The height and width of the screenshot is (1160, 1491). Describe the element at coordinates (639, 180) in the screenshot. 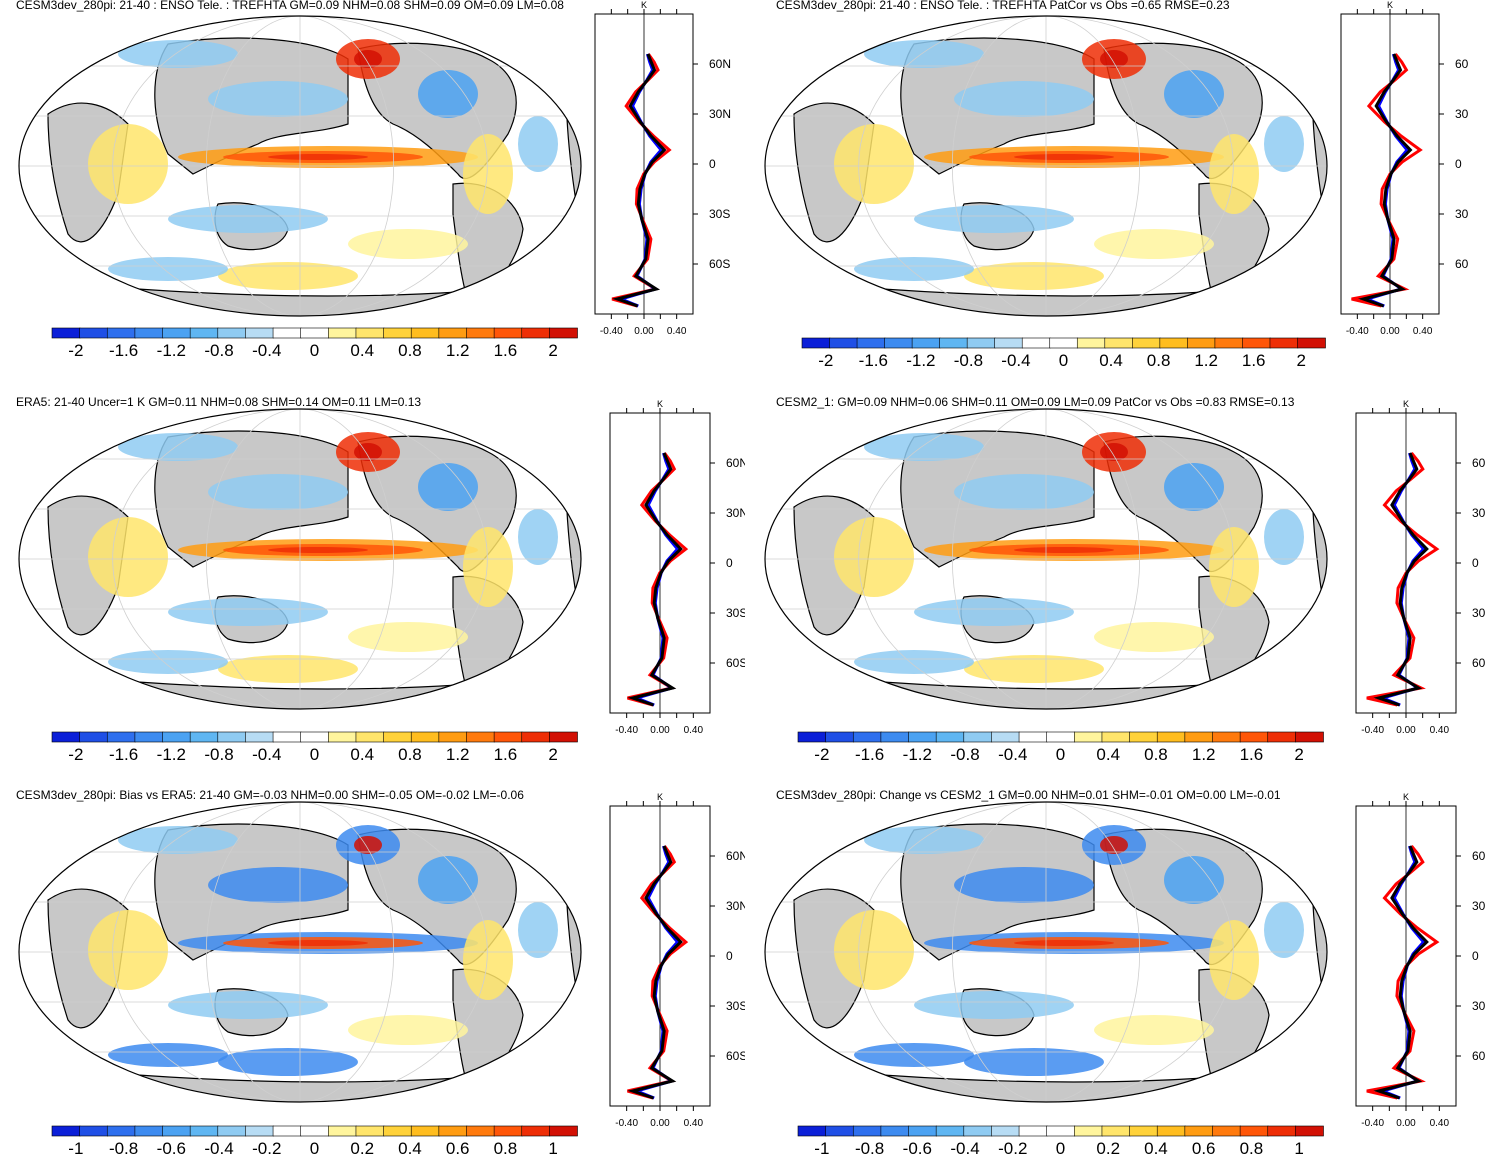

I see `zonal-mean-line` at that location.